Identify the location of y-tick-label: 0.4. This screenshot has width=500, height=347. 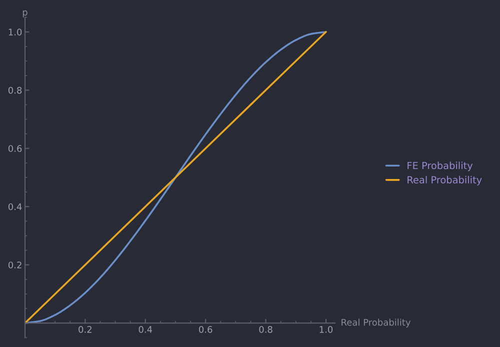
(15, 206).